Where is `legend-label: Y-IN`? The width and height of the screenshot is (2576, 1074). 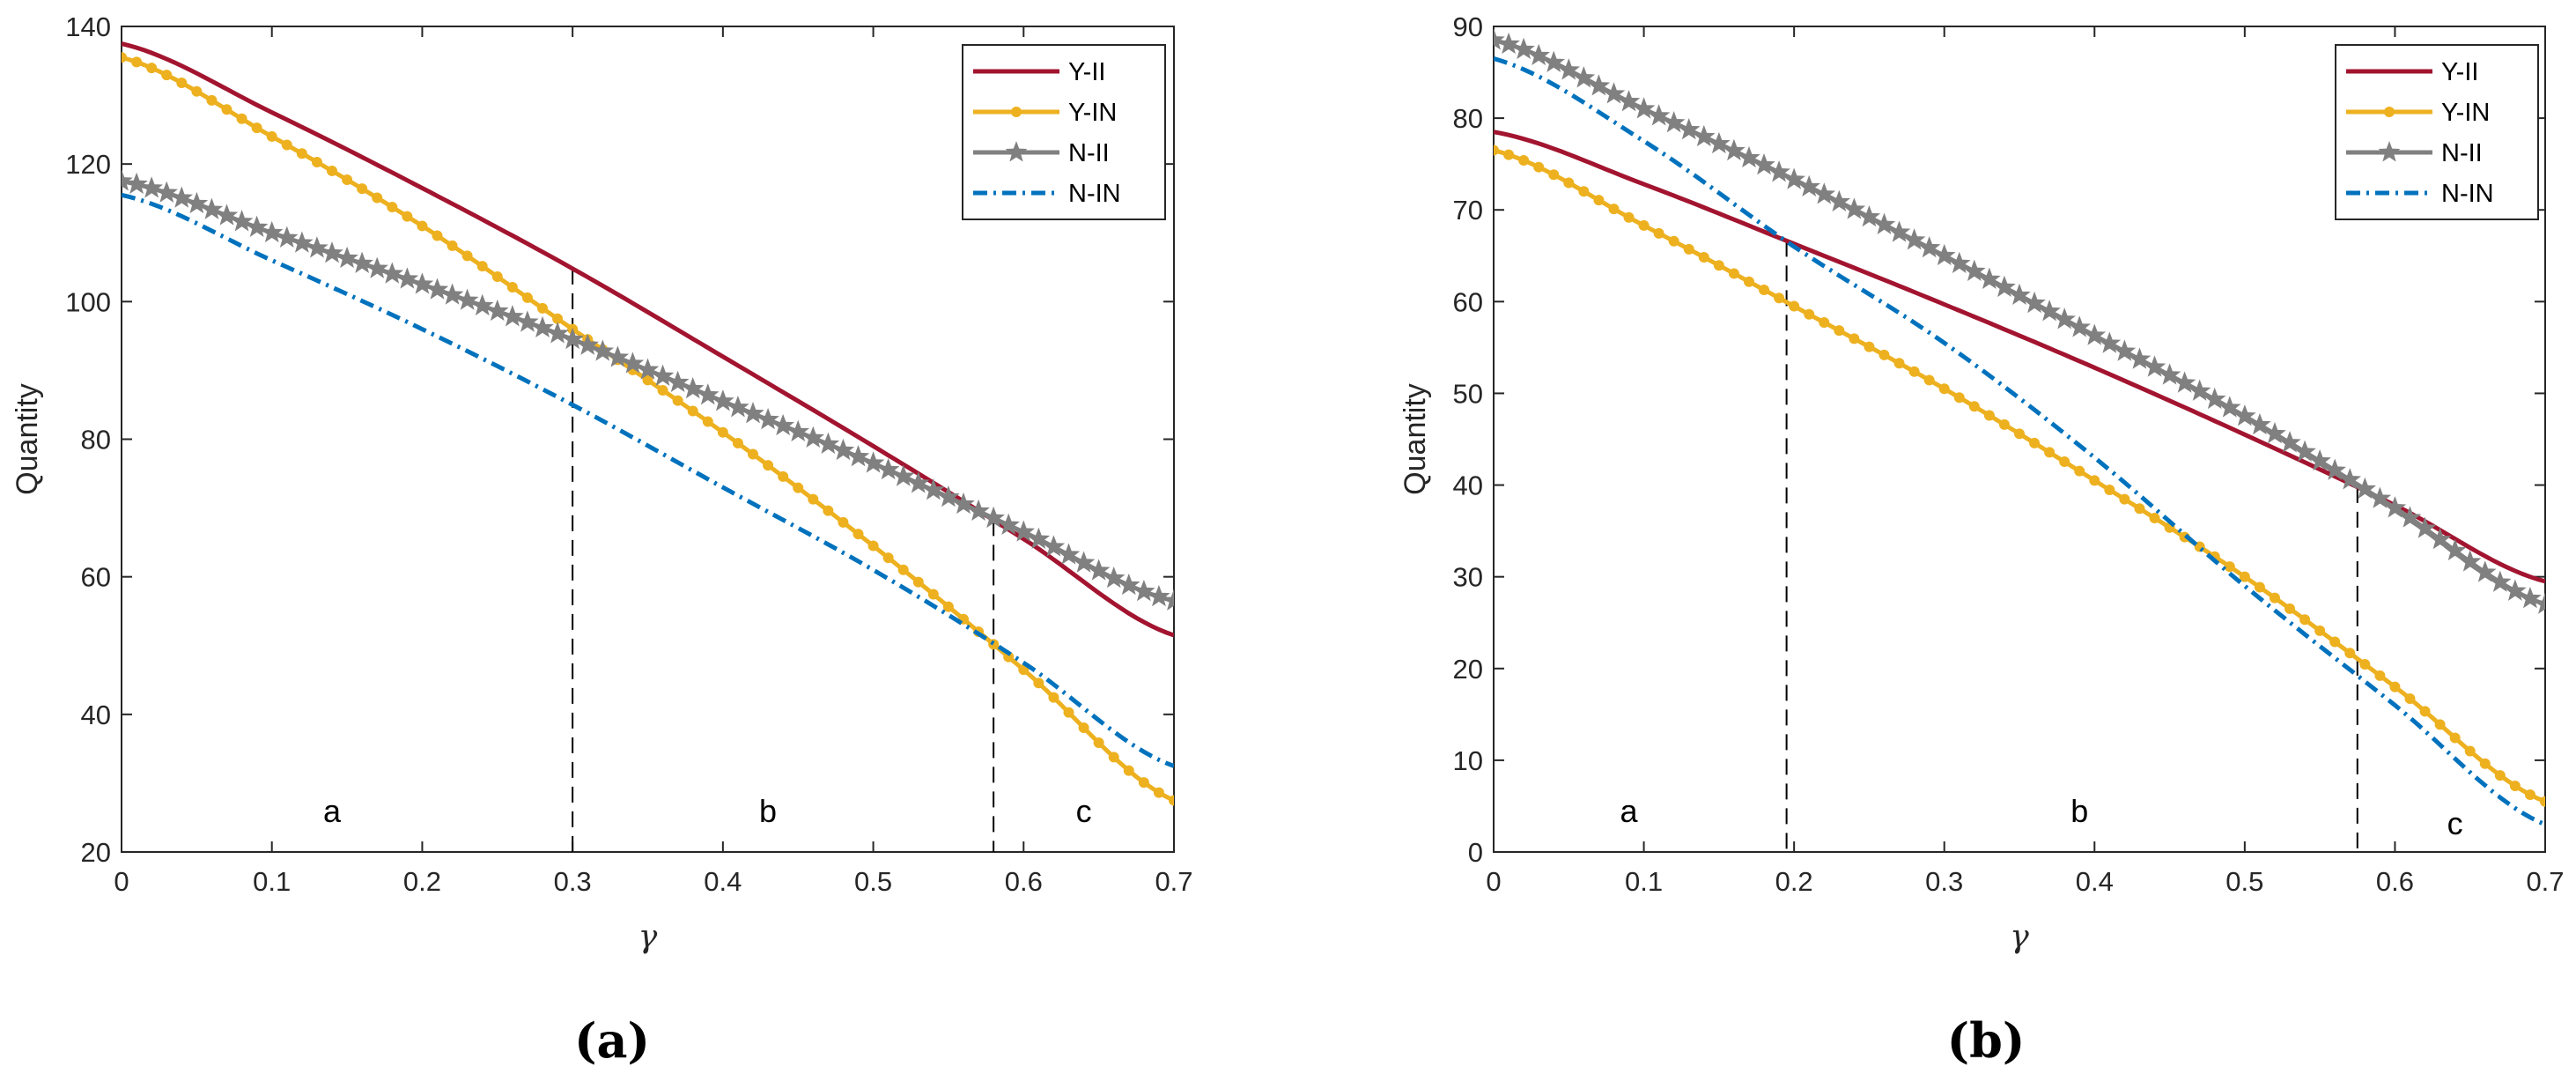
legend-label: Y-IN is located at coordinates (1092, 113).